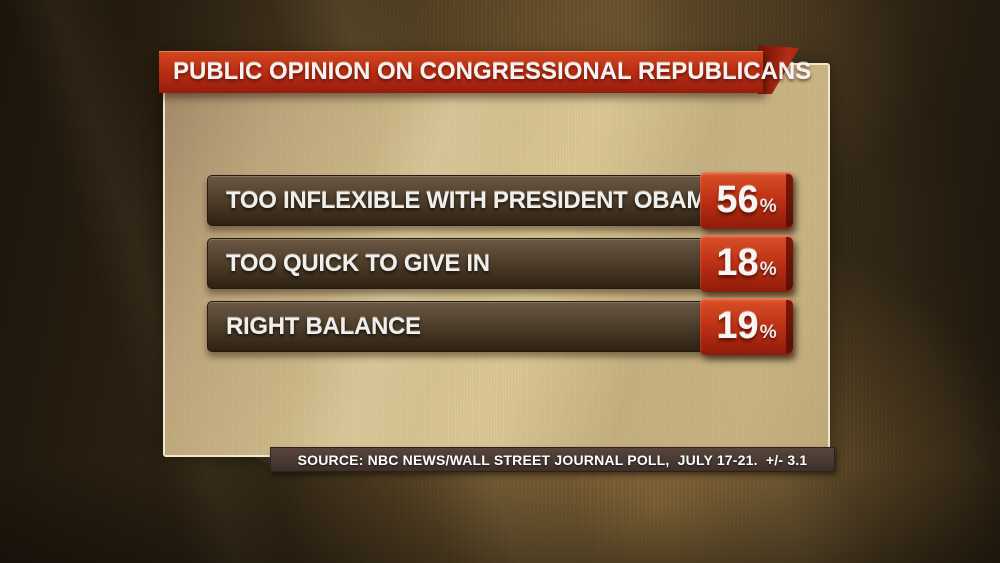 The height and width of the screenshot is (563, 1000). I want to click on value-number: 19, so click(737, 326).